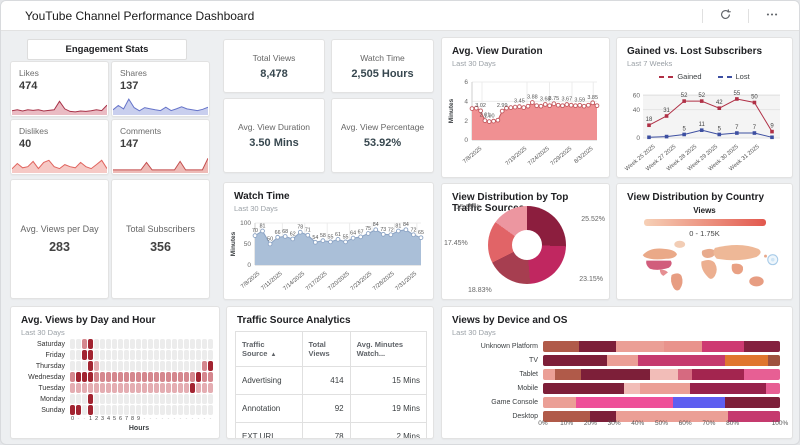  I want to click on device-label: Mobile, so click(527, 388).